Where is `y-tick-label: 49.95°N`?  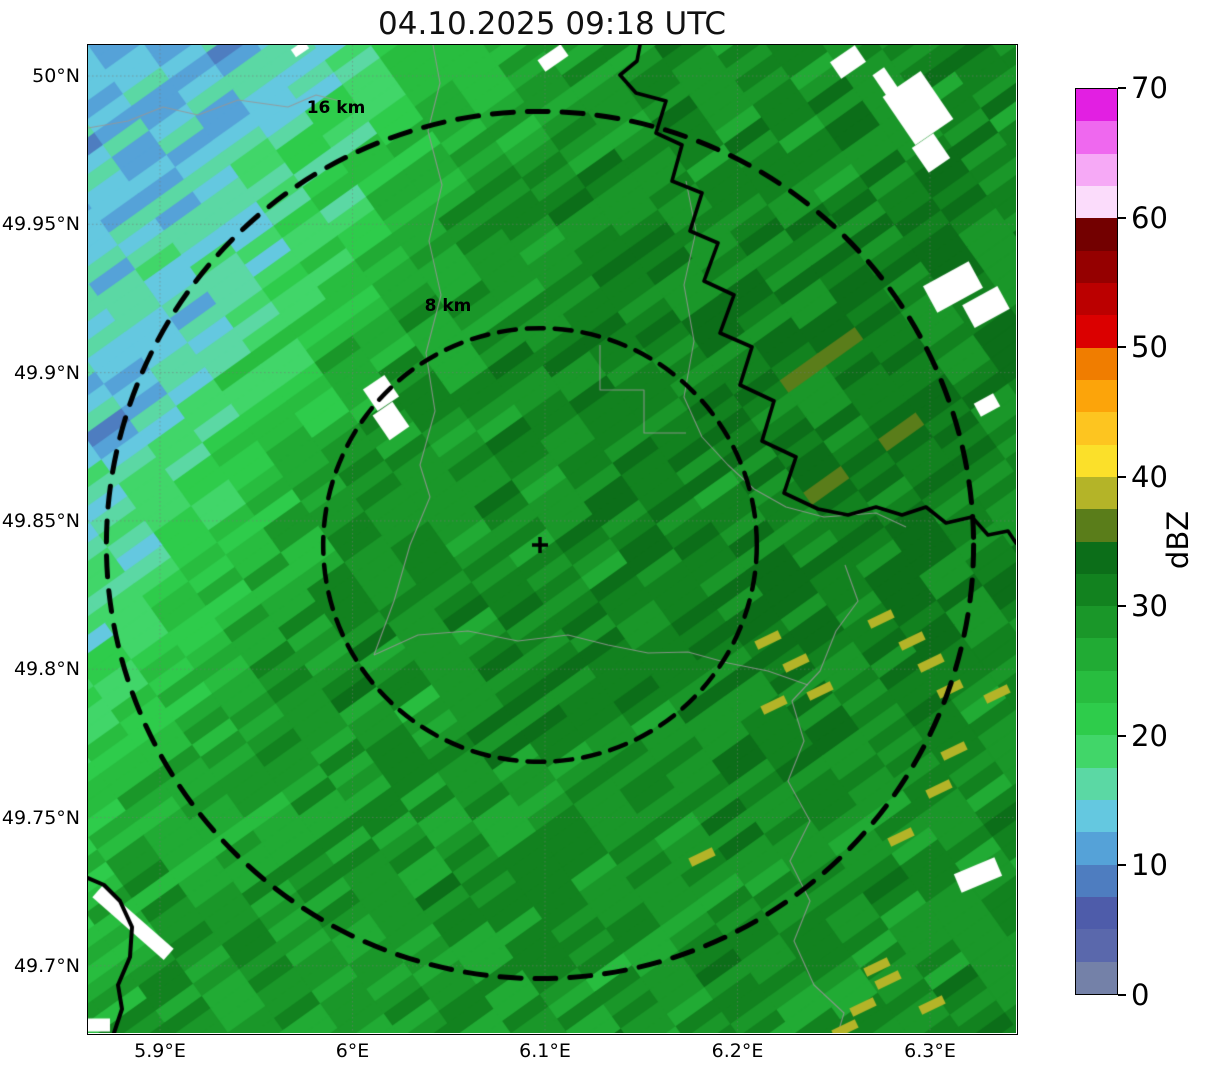 y-tick-label: 49.95°N is located at coordinates (40, 224).